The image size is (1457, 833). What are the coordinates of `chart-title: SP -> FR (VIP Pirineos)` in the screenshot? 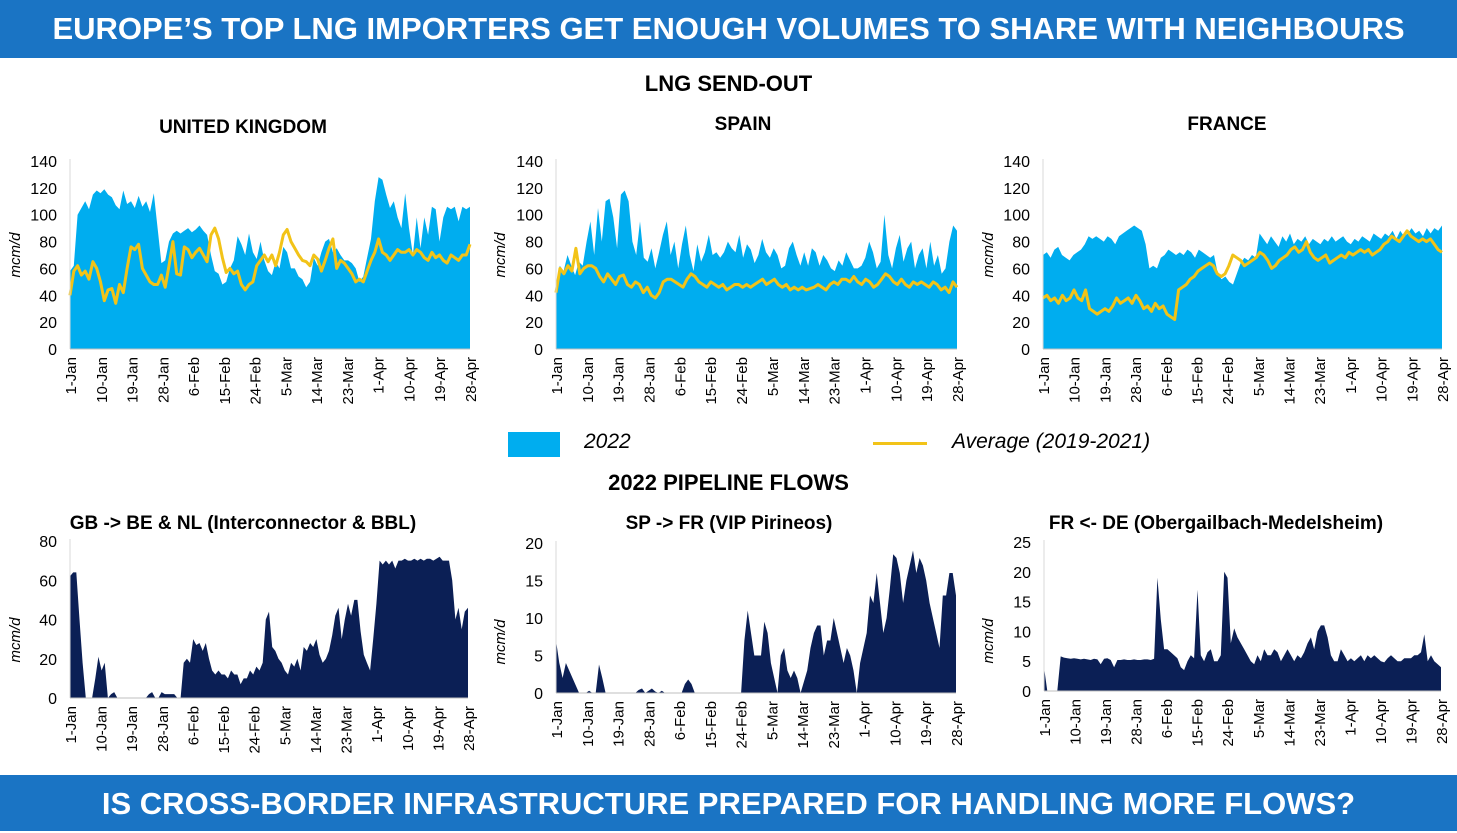 It's located at (729, 523).